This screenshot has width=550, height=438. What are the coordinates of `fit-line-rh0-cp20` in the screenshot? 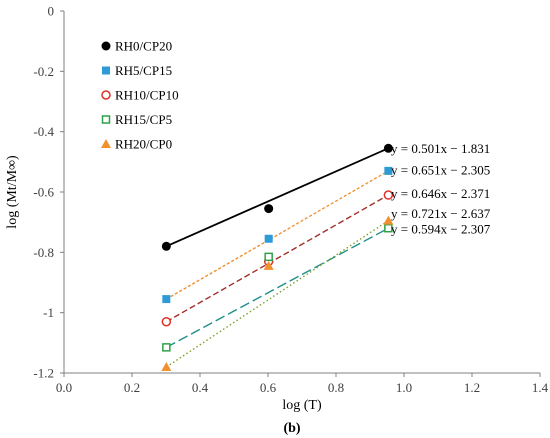 It's located at (277, 197).